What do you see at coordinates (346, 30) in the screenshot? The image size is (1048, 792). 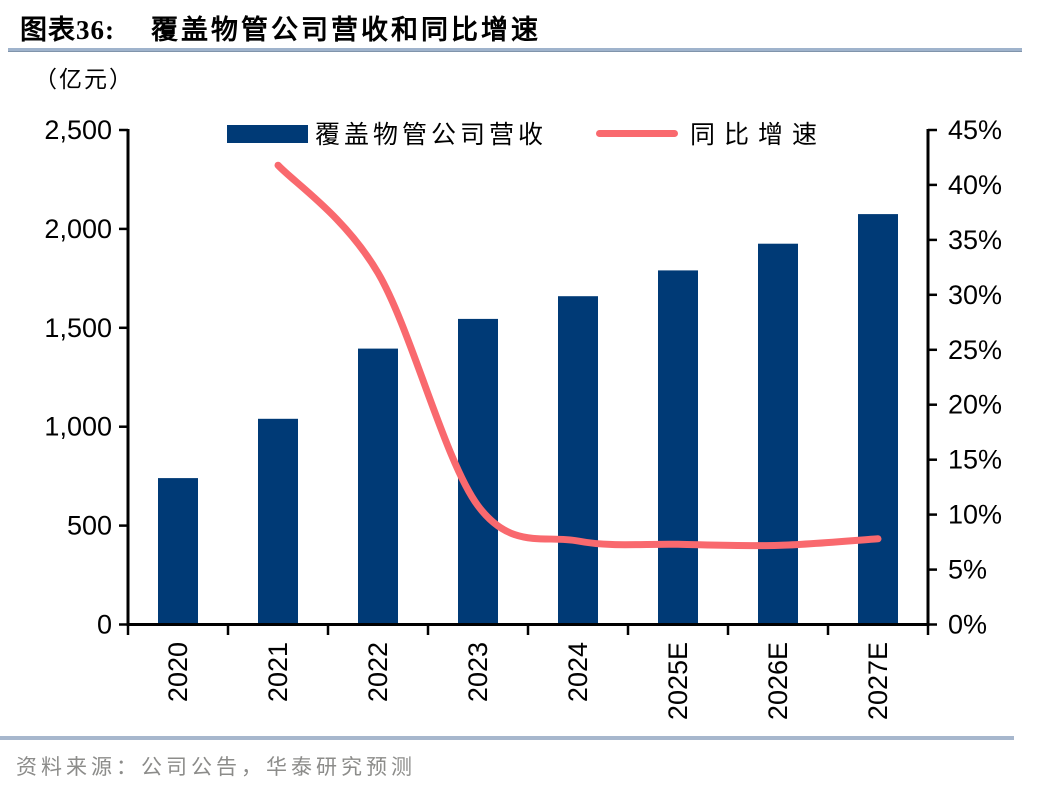 I see `figure-title: 覆盖物管公司营收和同比增速` at bounding box center [346, 30].